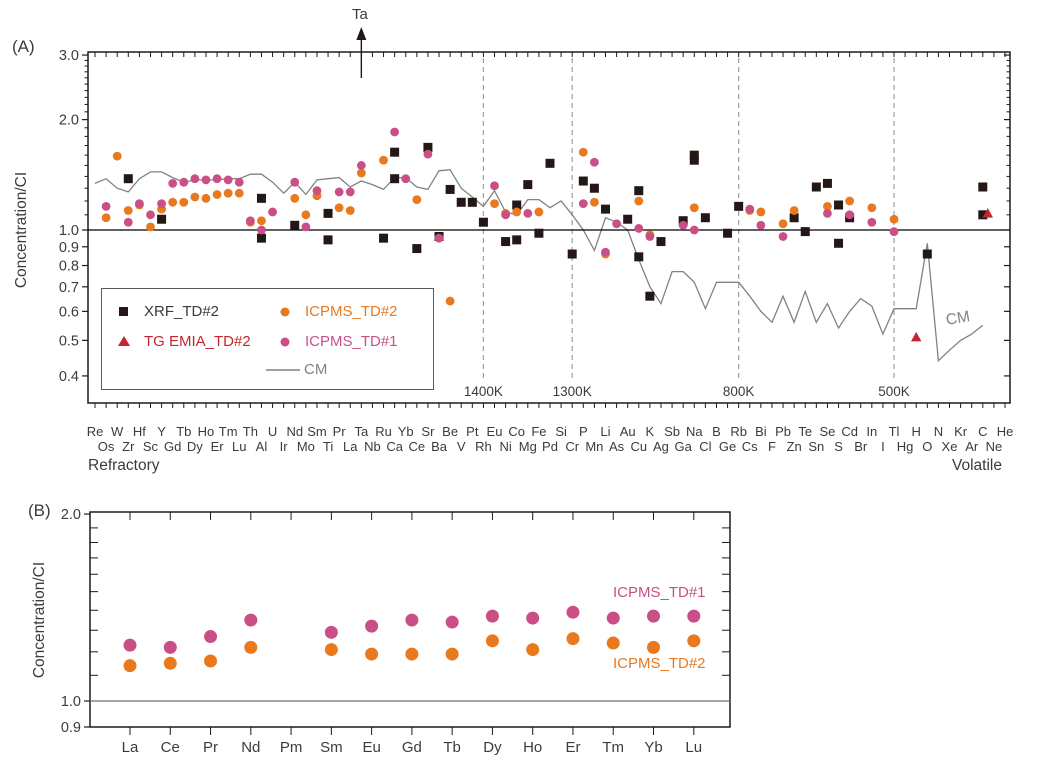 The image size is (1050, 762). Describe the element at coordinates (506, 215) in the screenshot. I see `data-point-icpms-td-1-Ni` at that location.